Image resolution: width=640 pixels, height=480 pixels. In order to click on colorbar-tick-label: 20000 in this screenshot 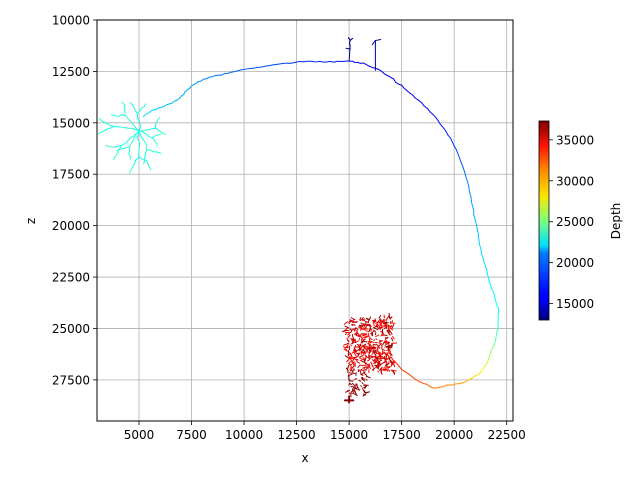, I will do `click(575, 263)`.